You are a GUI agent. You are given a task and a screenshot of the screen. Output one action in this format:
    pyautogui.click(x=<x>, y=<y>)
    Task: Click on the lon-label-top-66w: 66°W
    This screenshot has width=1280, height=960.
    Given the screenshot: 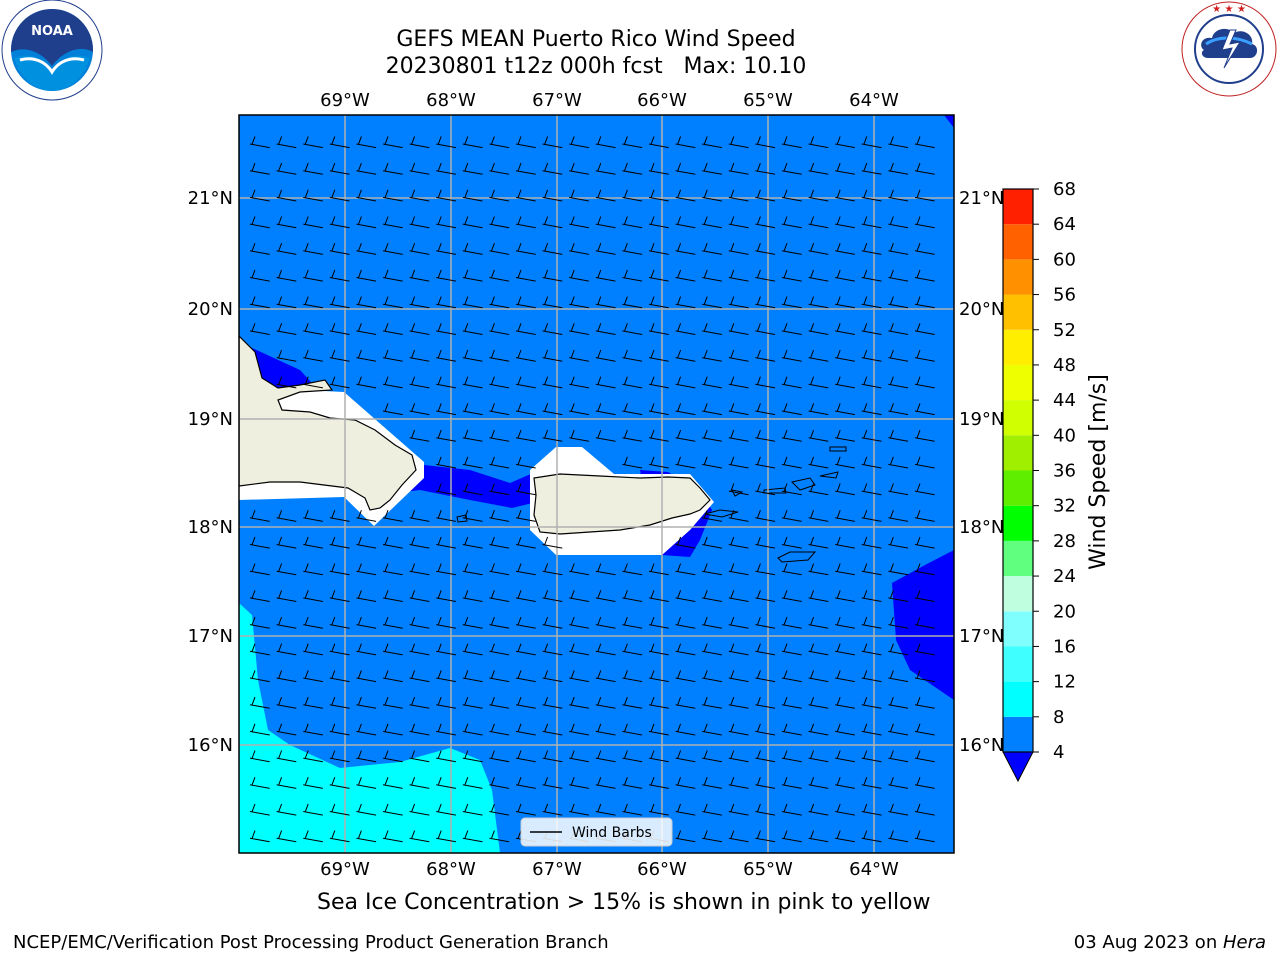 What is the action you would take?
    pyautogui.click(x=662, y=100)
    